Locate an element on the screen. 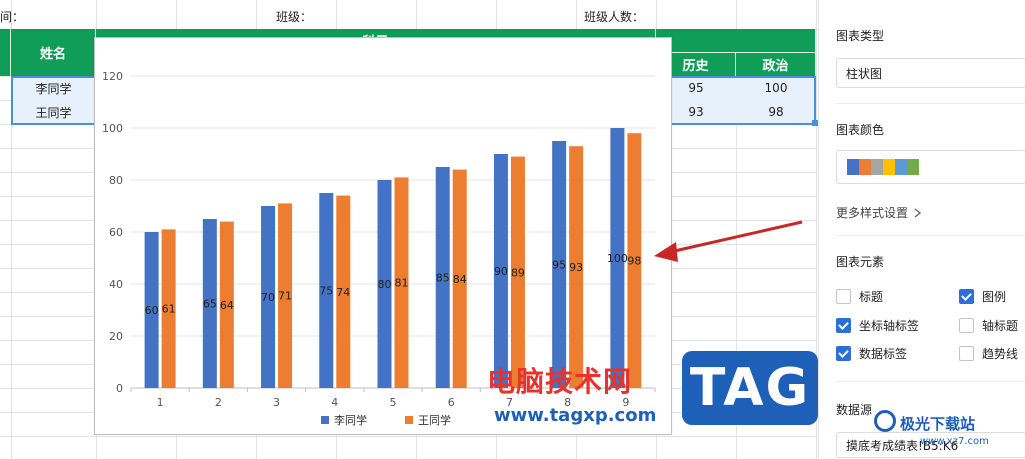 The width and height of the screenshot is (1025, 459). data-label: 85 is located at coordinates (443, 278).